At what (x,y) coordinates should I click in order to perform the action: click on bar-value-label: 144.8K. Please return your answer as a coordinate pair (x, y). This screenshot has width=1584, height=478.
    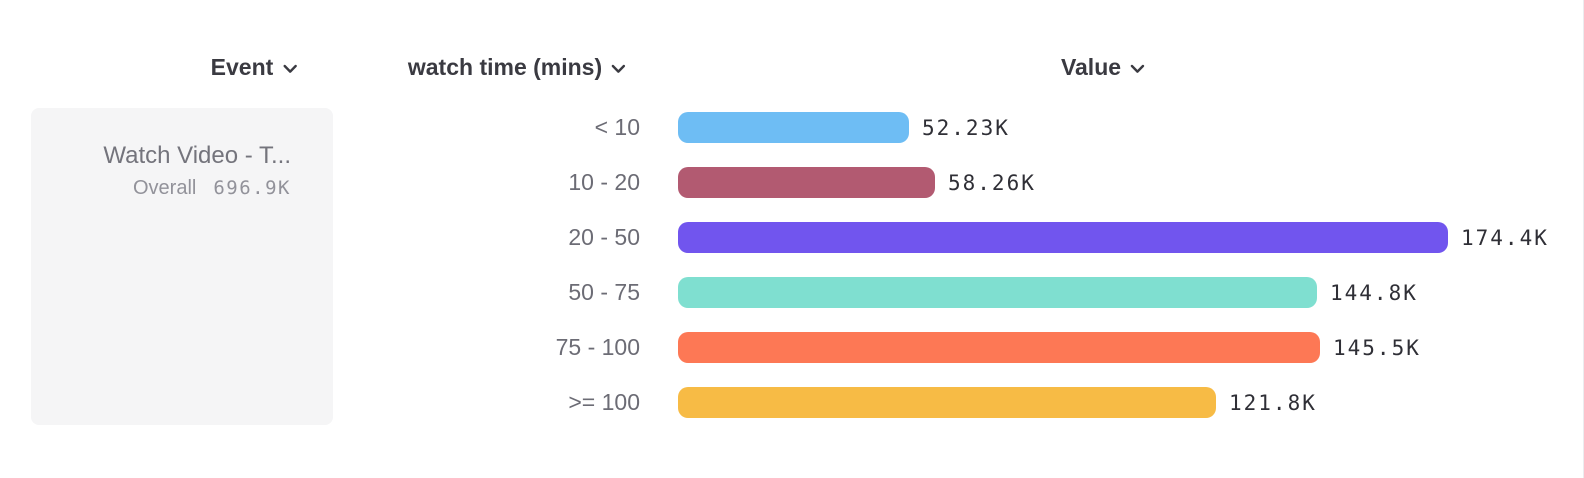
    Looking at the image, I should click on (1374, 293).